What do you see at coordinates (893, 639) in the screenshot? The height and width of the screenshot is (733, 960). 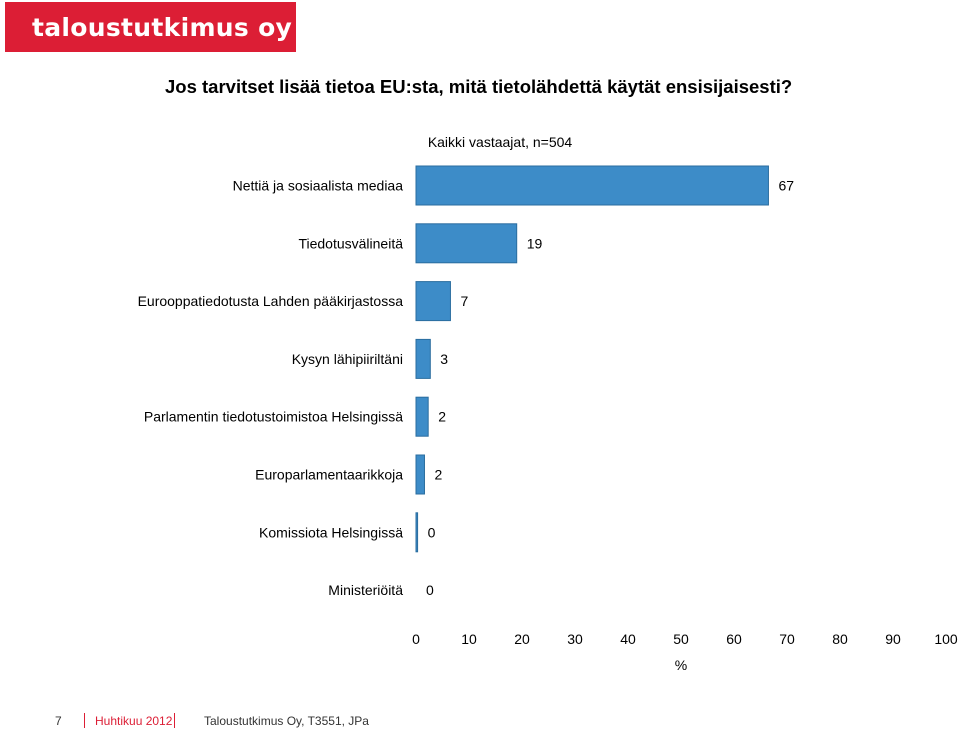 I see `x-tick-label: 90` at bounding box center [893, 639].